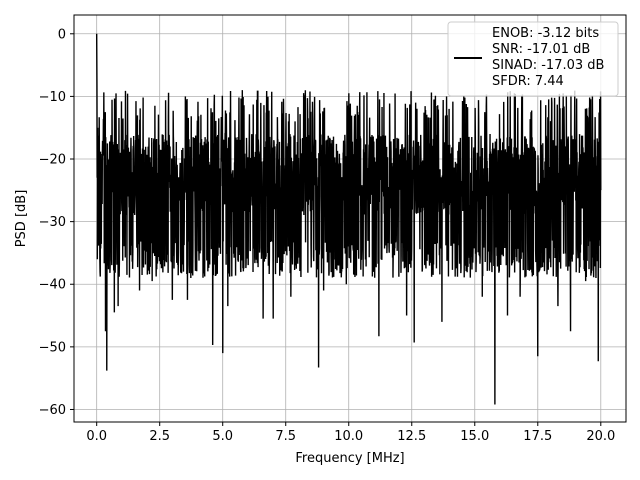 Image resolution: width=640 pixels, height=480 pixels. What do you see at coordinates (62, 34) in the screenshot?
I see `y-tick-label: 0` at bounding box center [62, 34].